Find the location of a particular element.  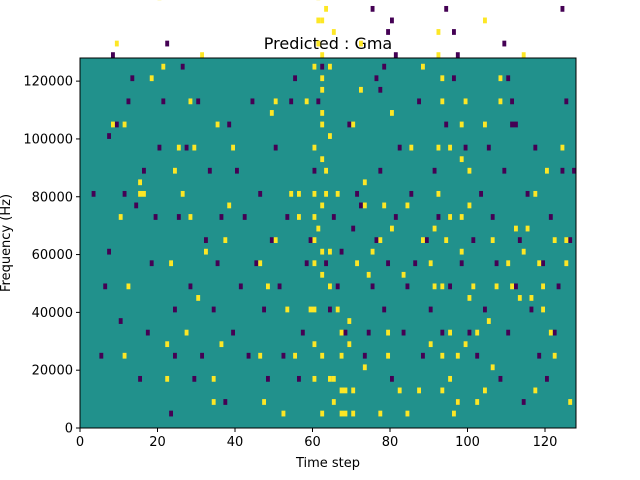

x-tick-label: 0 is located at coordinates (80, 442).